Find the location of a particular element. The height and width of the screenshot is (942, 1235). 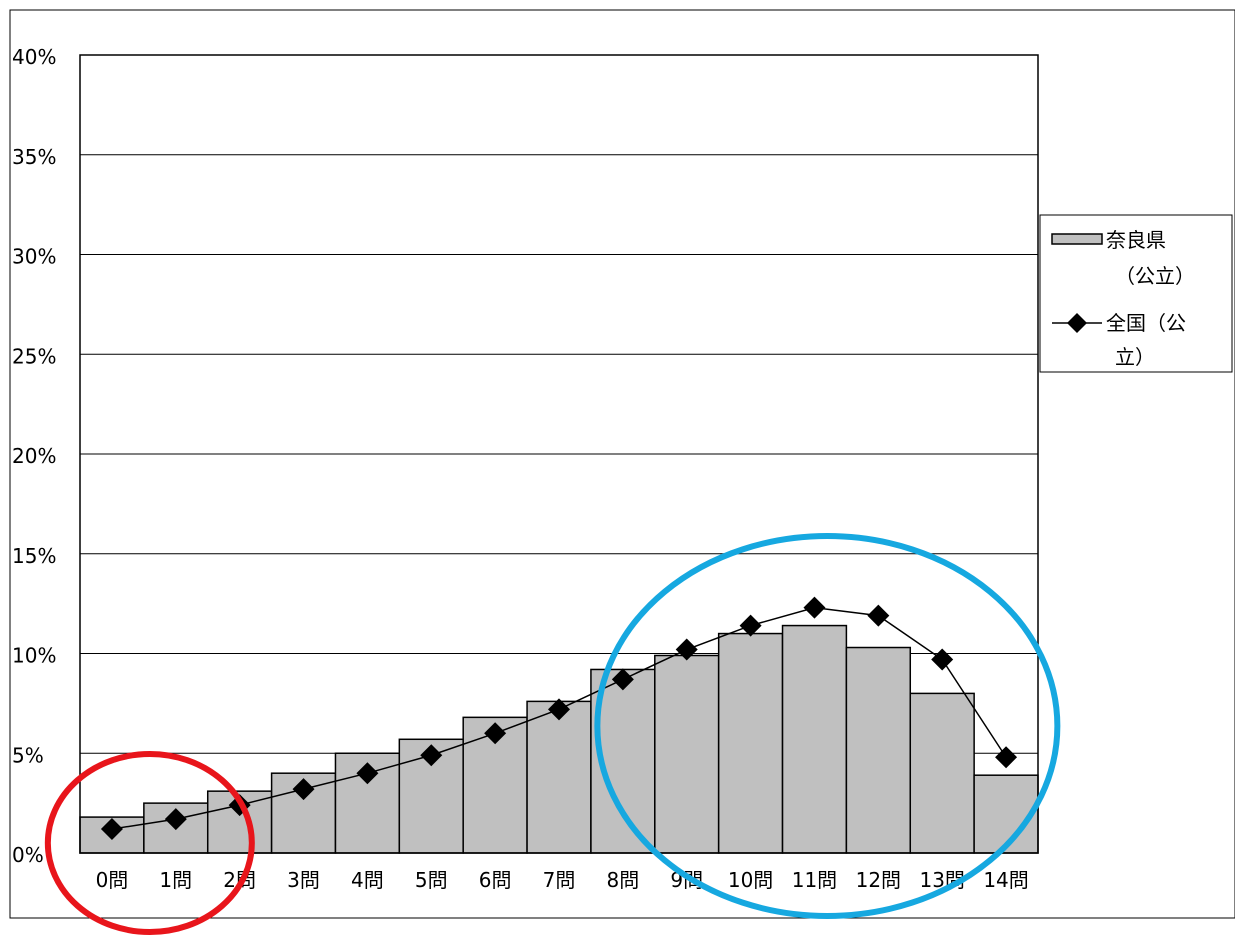

x-tick-label: 6問 is located at coordinates (495, 880).